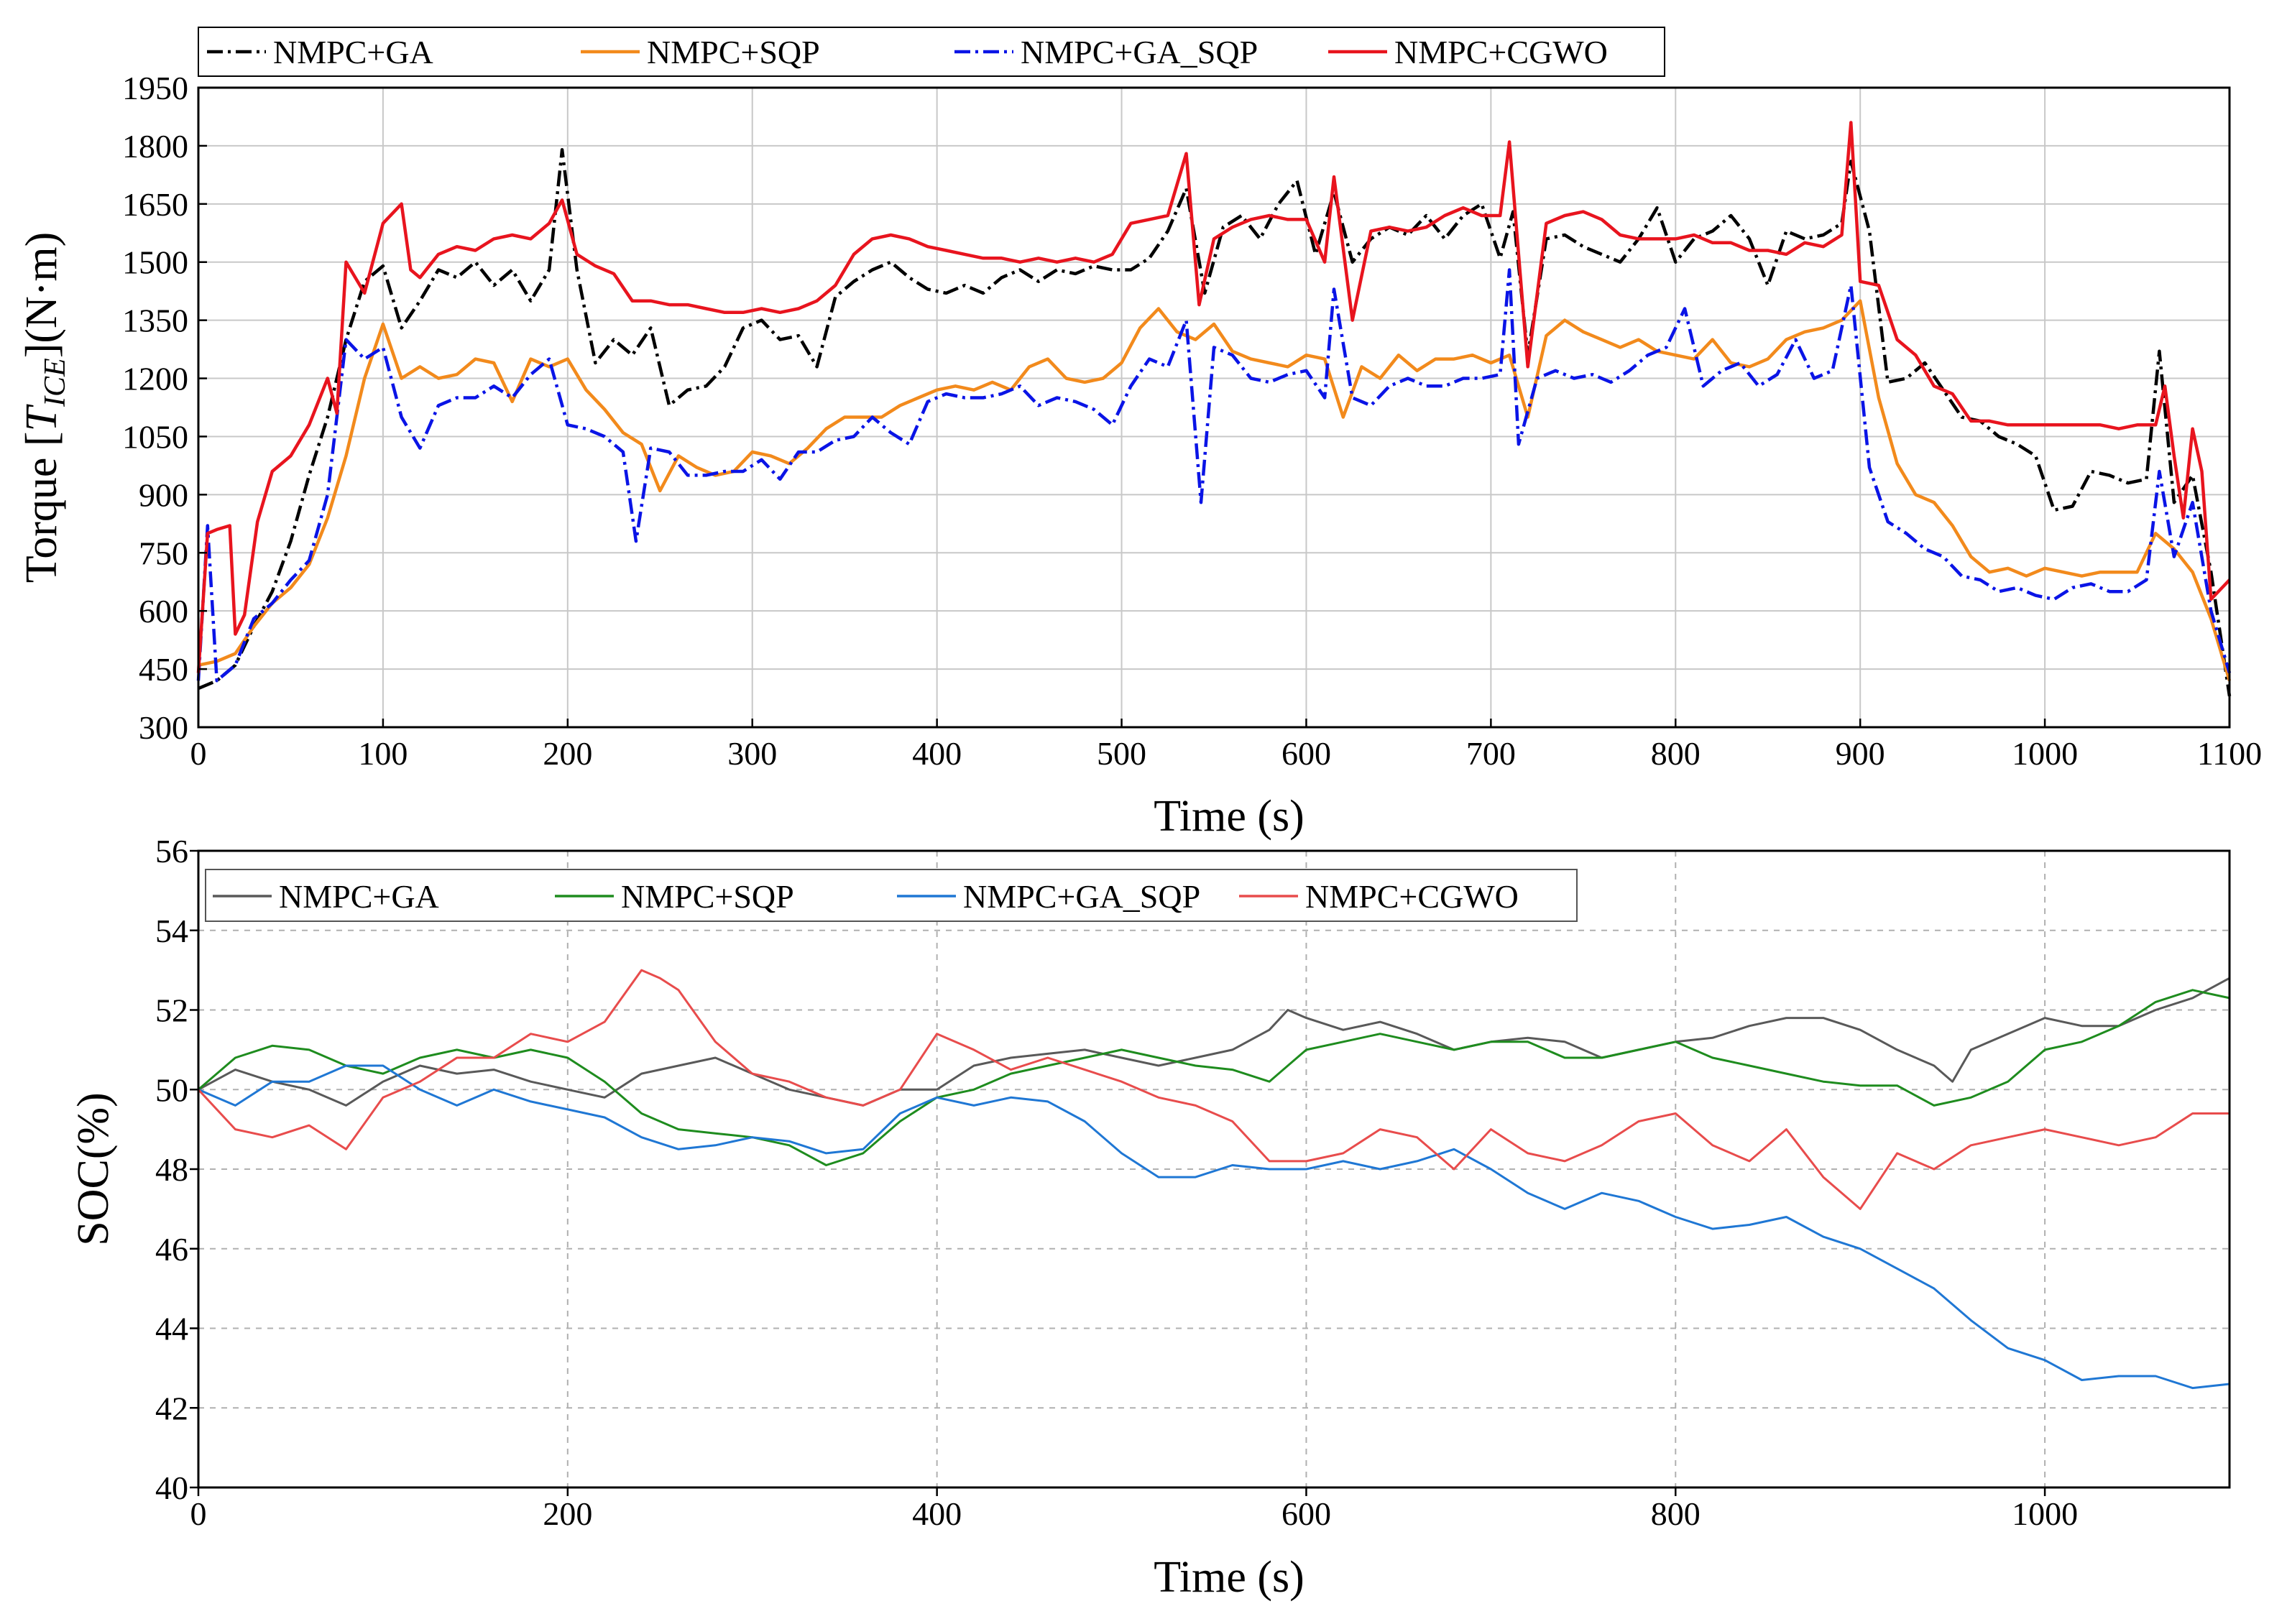 The image size is (2287, 1624). Describe the element at coordinates (353, 52) in the screenshot. I see `torque-legend-label-1: NMPC+GA` at that location.